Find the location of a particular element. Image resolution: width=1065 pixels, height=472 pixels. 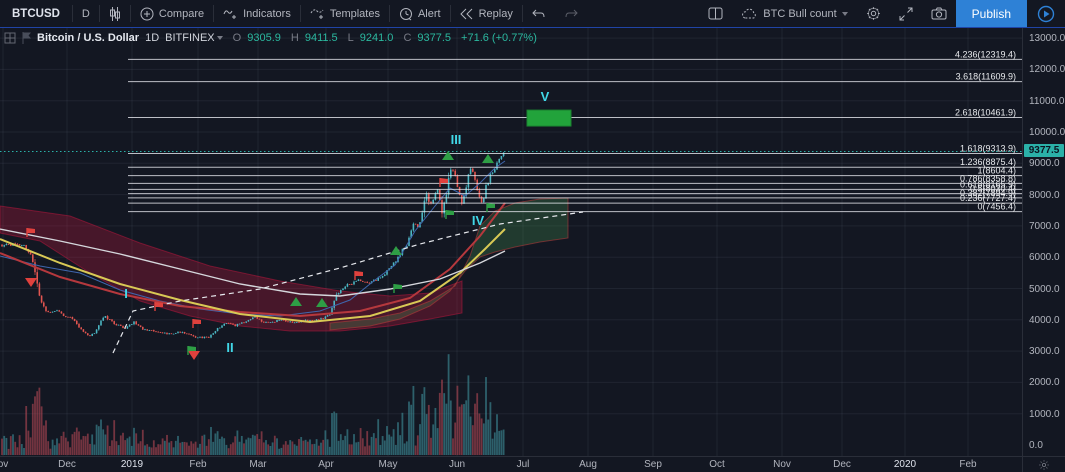

alert-label: Alert is located at coordinates (429, 13).